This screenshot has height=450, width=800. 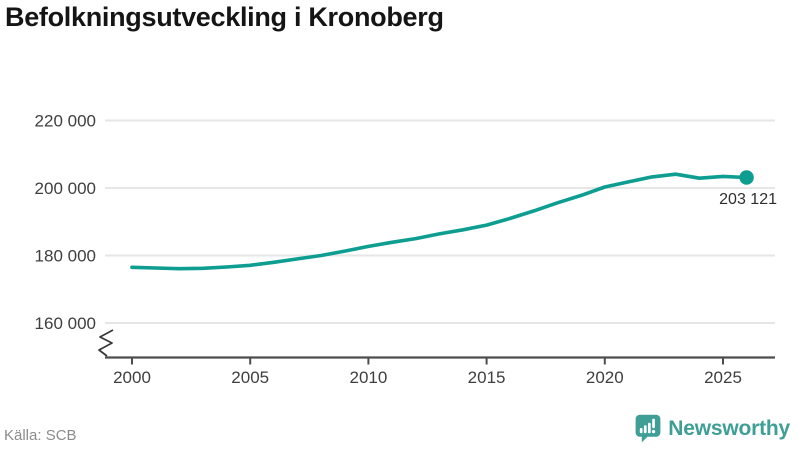 What do you see at coordinates (65, 188) in the screenshot?
I see `y-axis-tick-label: 200 000` at bounding box center [65, 188].